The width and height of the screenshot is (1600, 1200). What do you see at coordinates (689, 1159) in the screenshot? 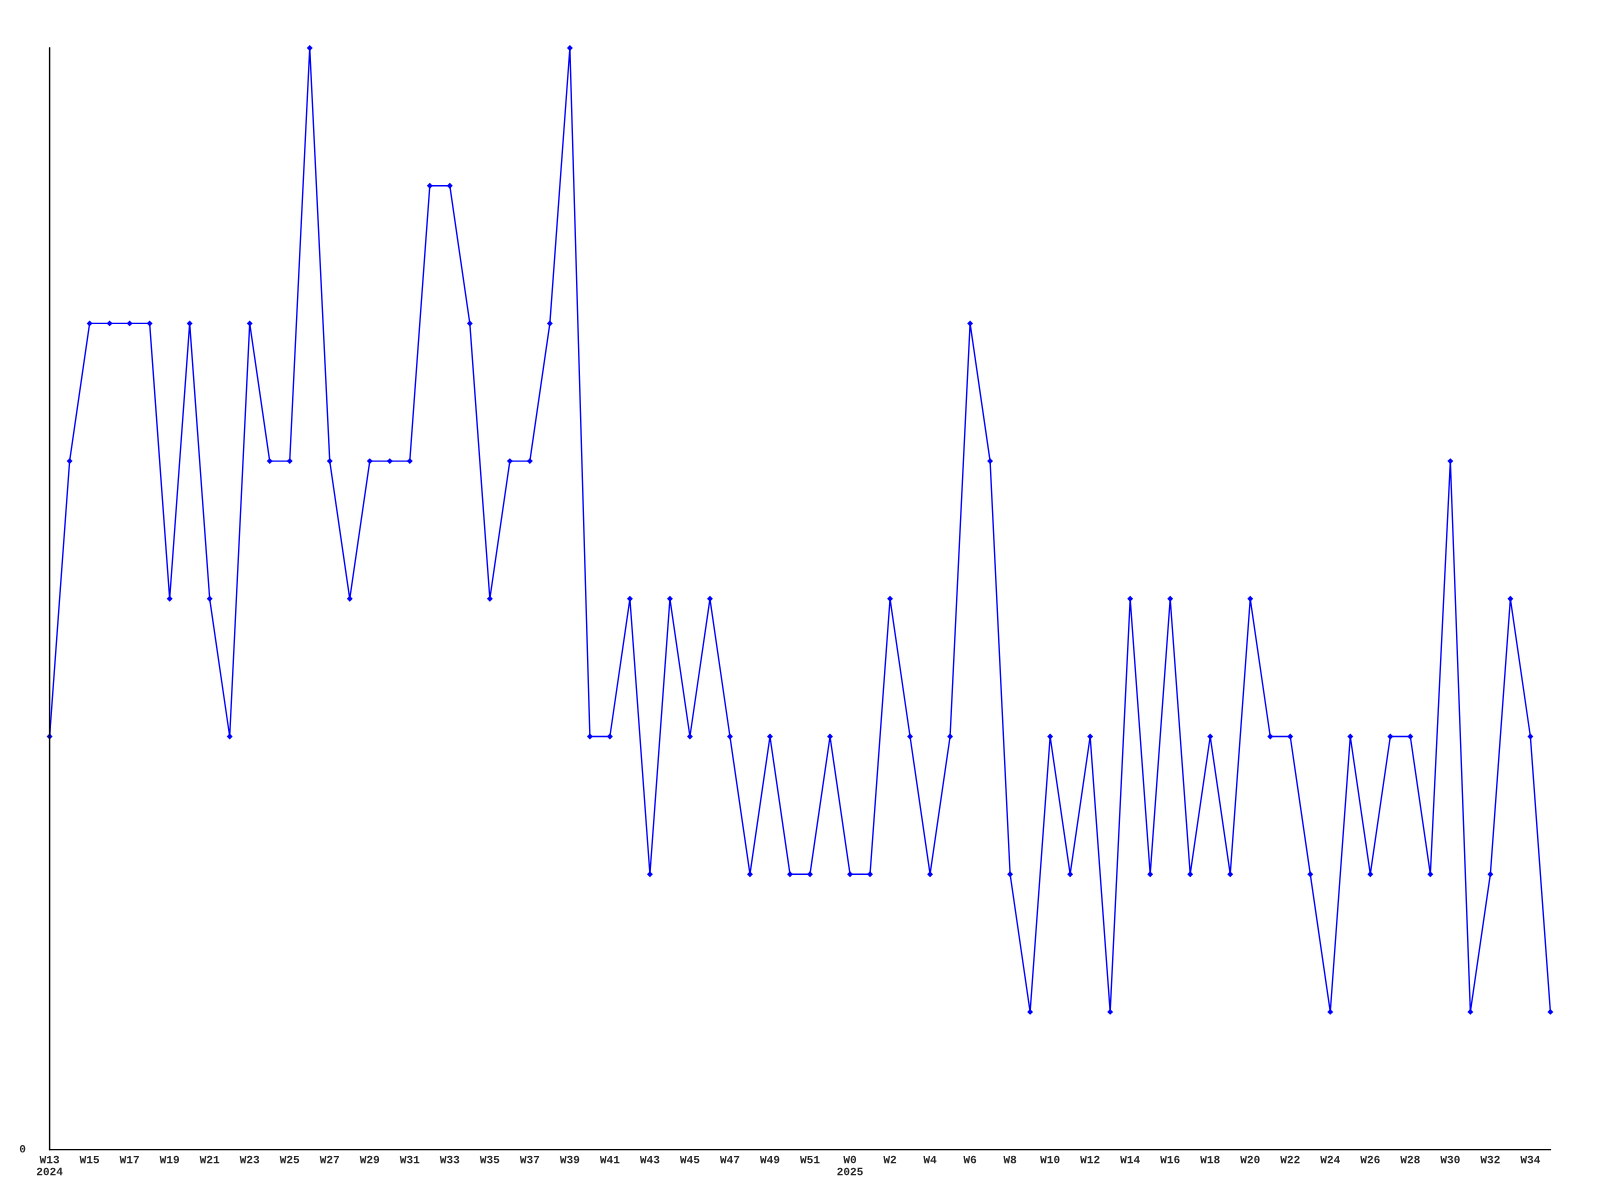
I see `x-tick-label: W45` at bounding box center [689, 1159].